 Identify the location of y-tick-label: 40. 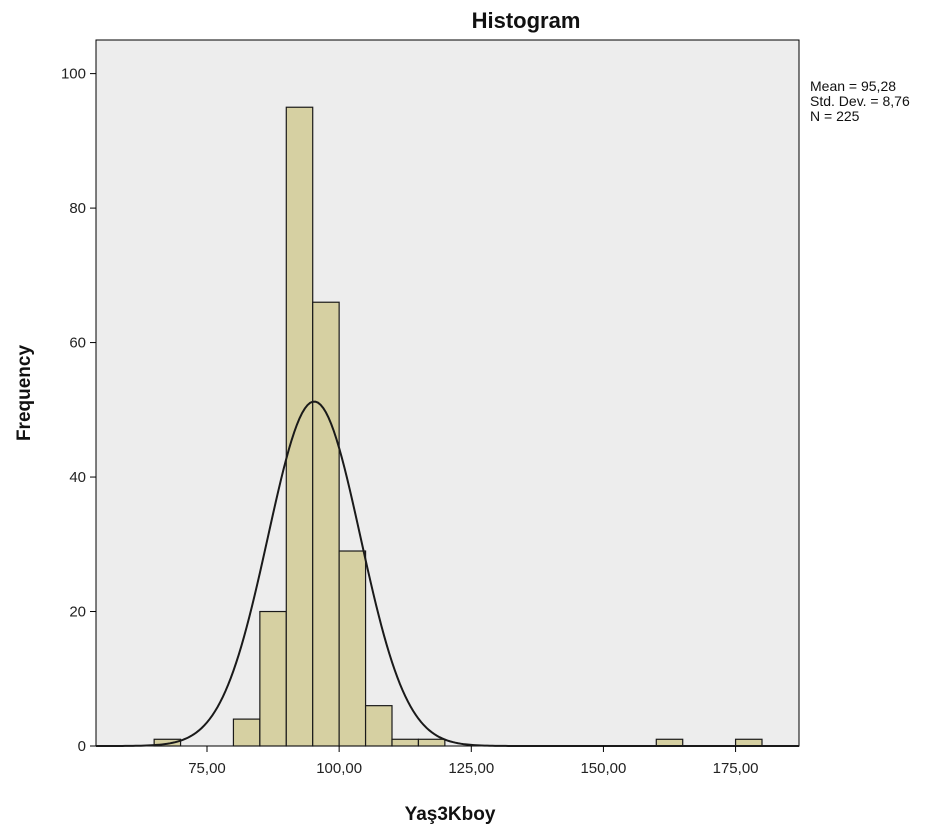
(77, 477).